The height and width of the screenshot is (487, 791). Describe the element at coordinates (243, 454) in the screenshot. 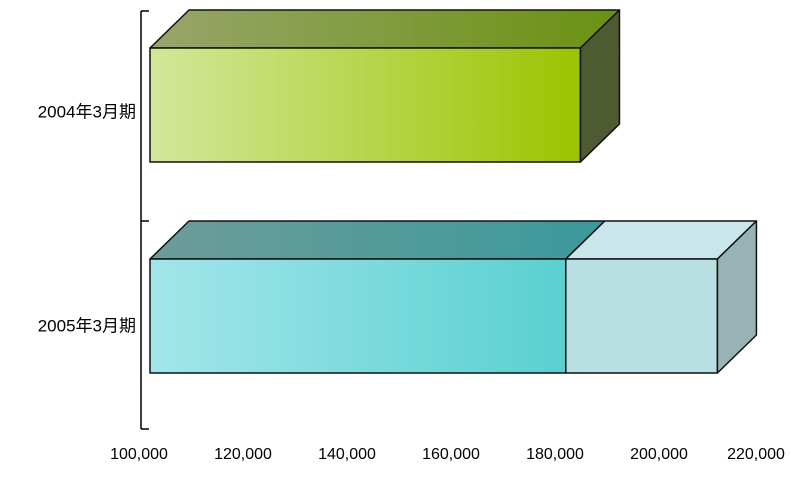

I see `x-tick-label: 120,000` at that location.